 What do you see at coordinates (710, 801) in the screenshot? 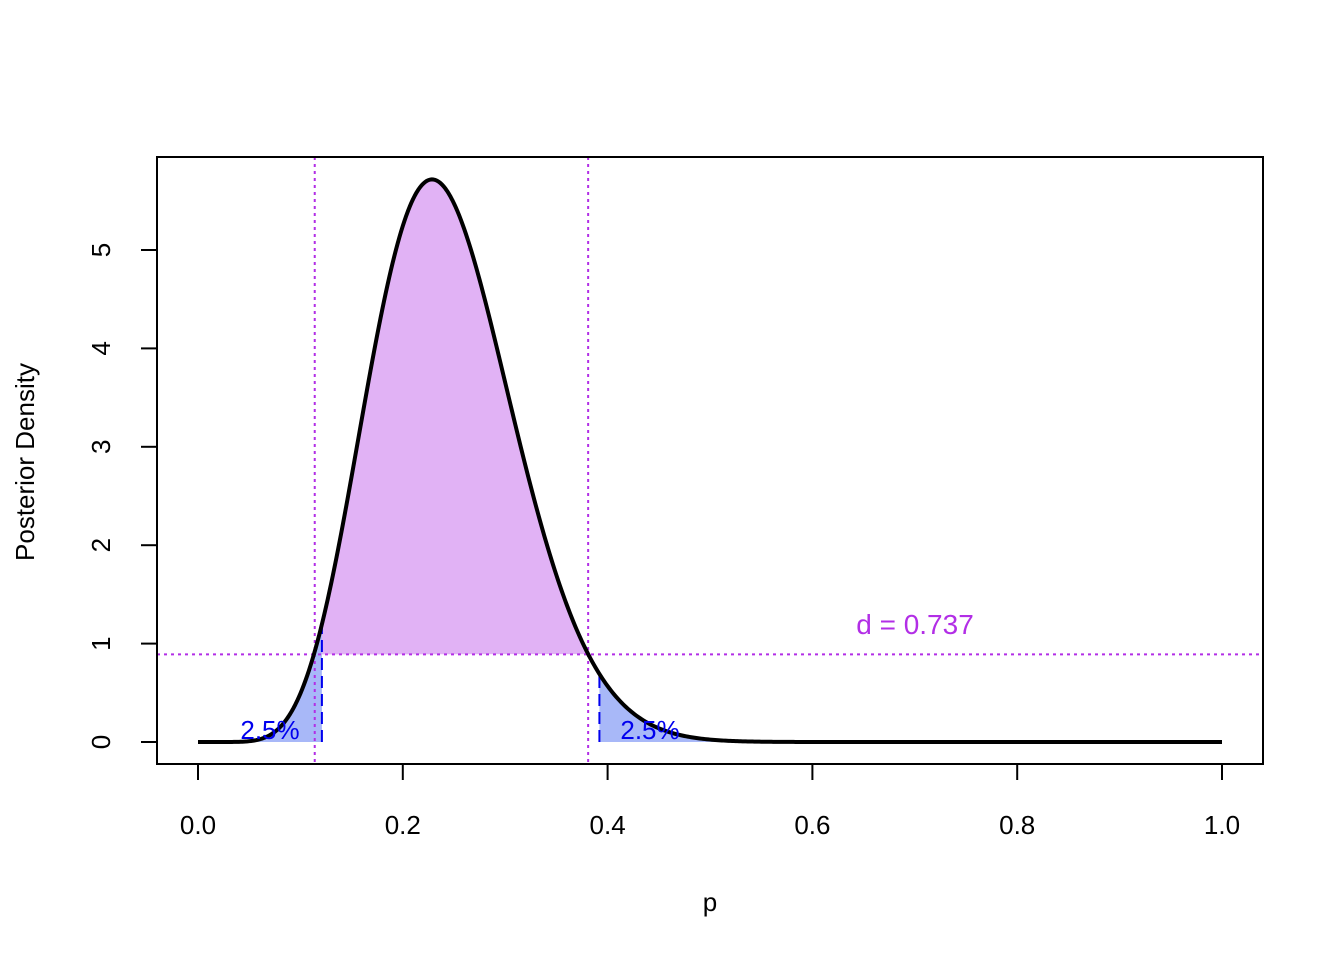
I see `x-axis: 0.0 0.2 0.4 0.6 0.8 1.0` at bounding box center [710, 801].